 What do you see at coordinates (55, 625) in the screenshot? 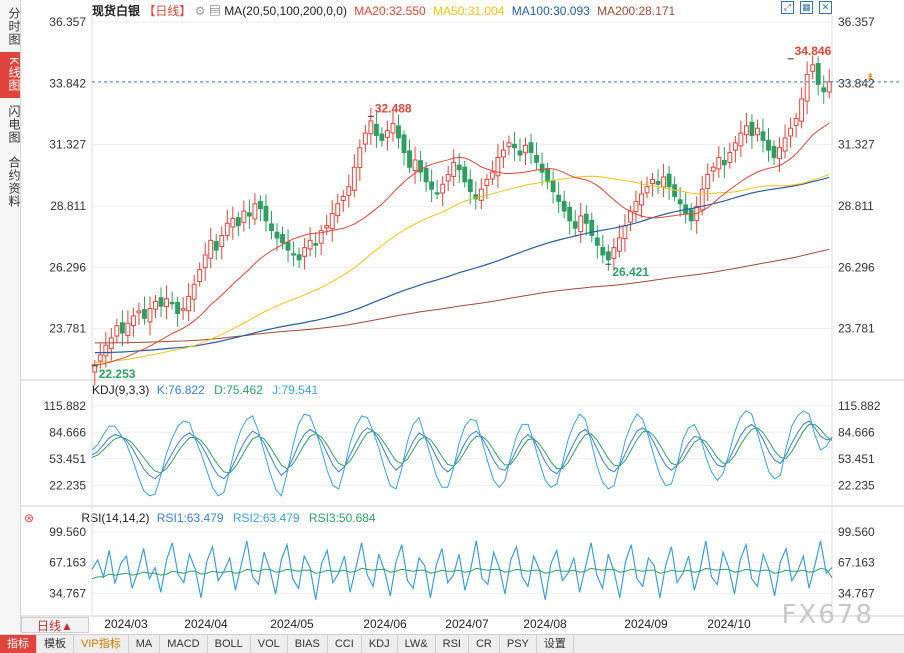
I see `period-selector: 日线▲` at bounding box center [55, 625].